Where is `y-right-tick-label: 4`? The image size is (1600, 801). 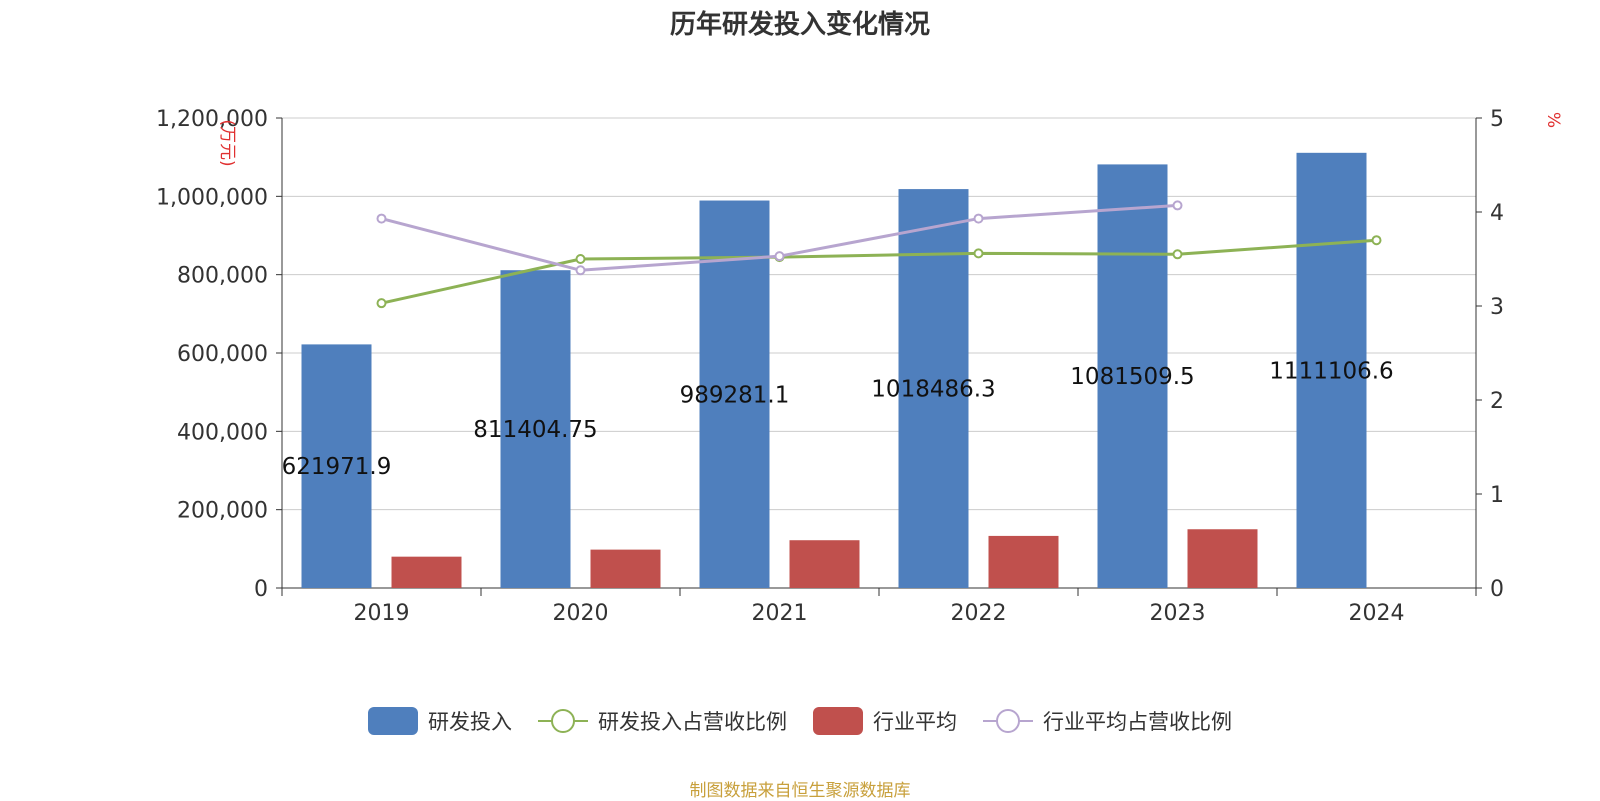 y-right-tick-label: 4 is located at coordinates (1497, 213).